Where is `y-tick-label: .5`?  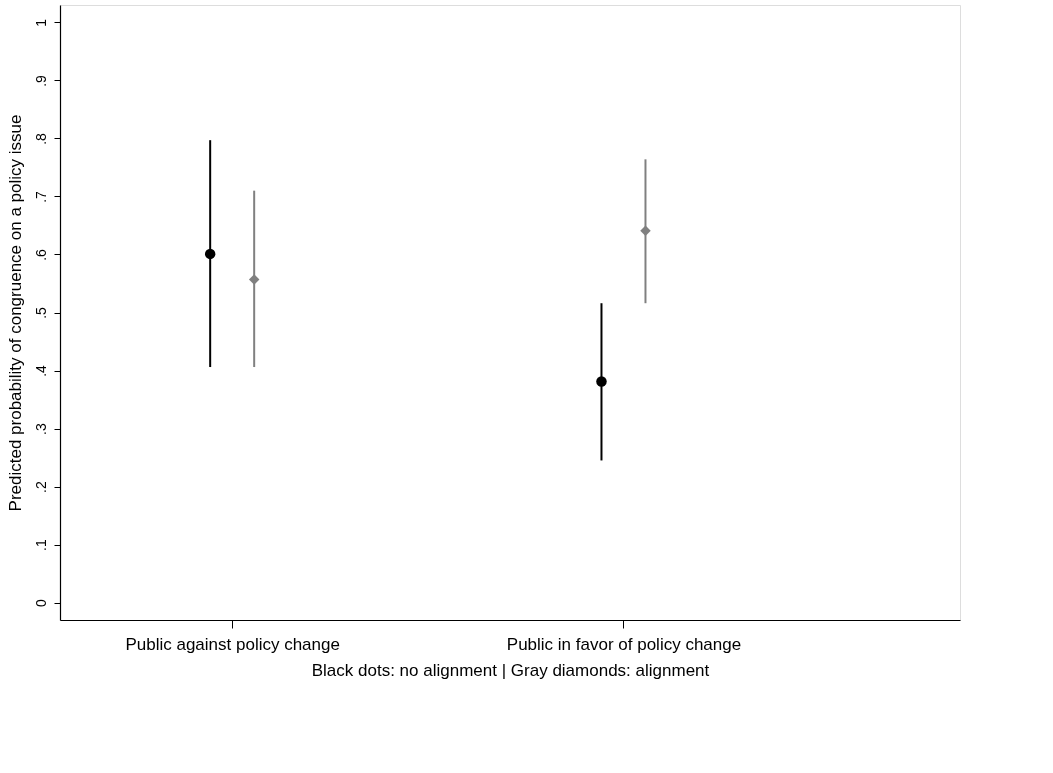
y-tick-label: .5 is located at coordinates (40, 312).